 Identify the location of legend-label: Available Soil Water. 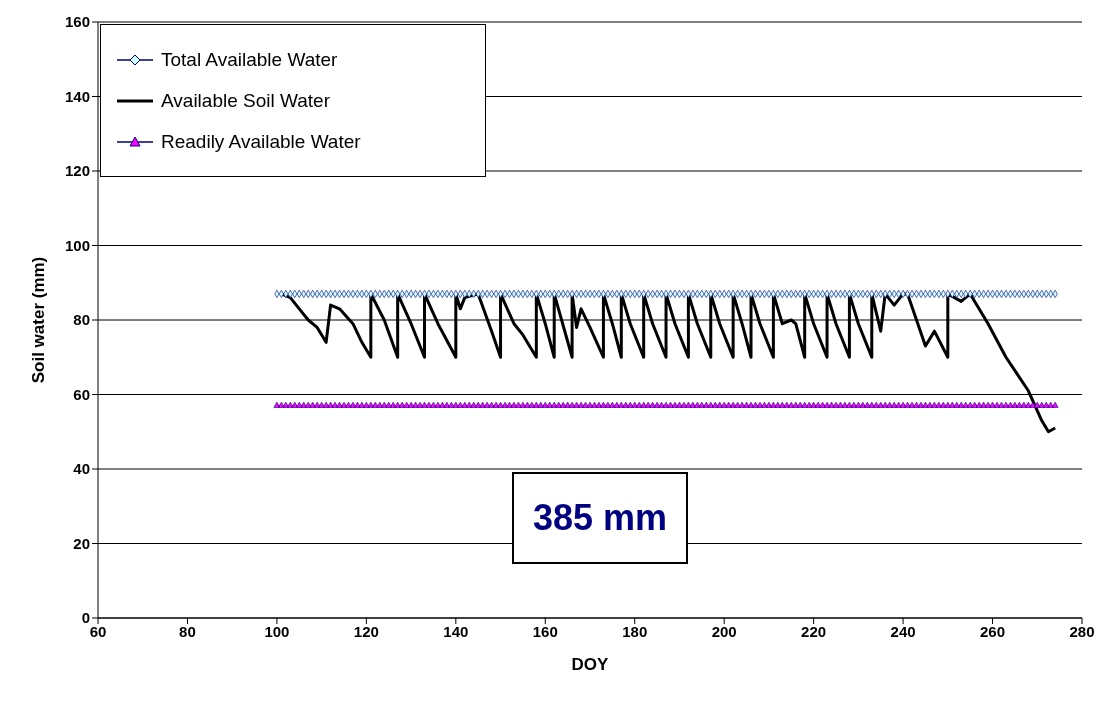
(245, 100).